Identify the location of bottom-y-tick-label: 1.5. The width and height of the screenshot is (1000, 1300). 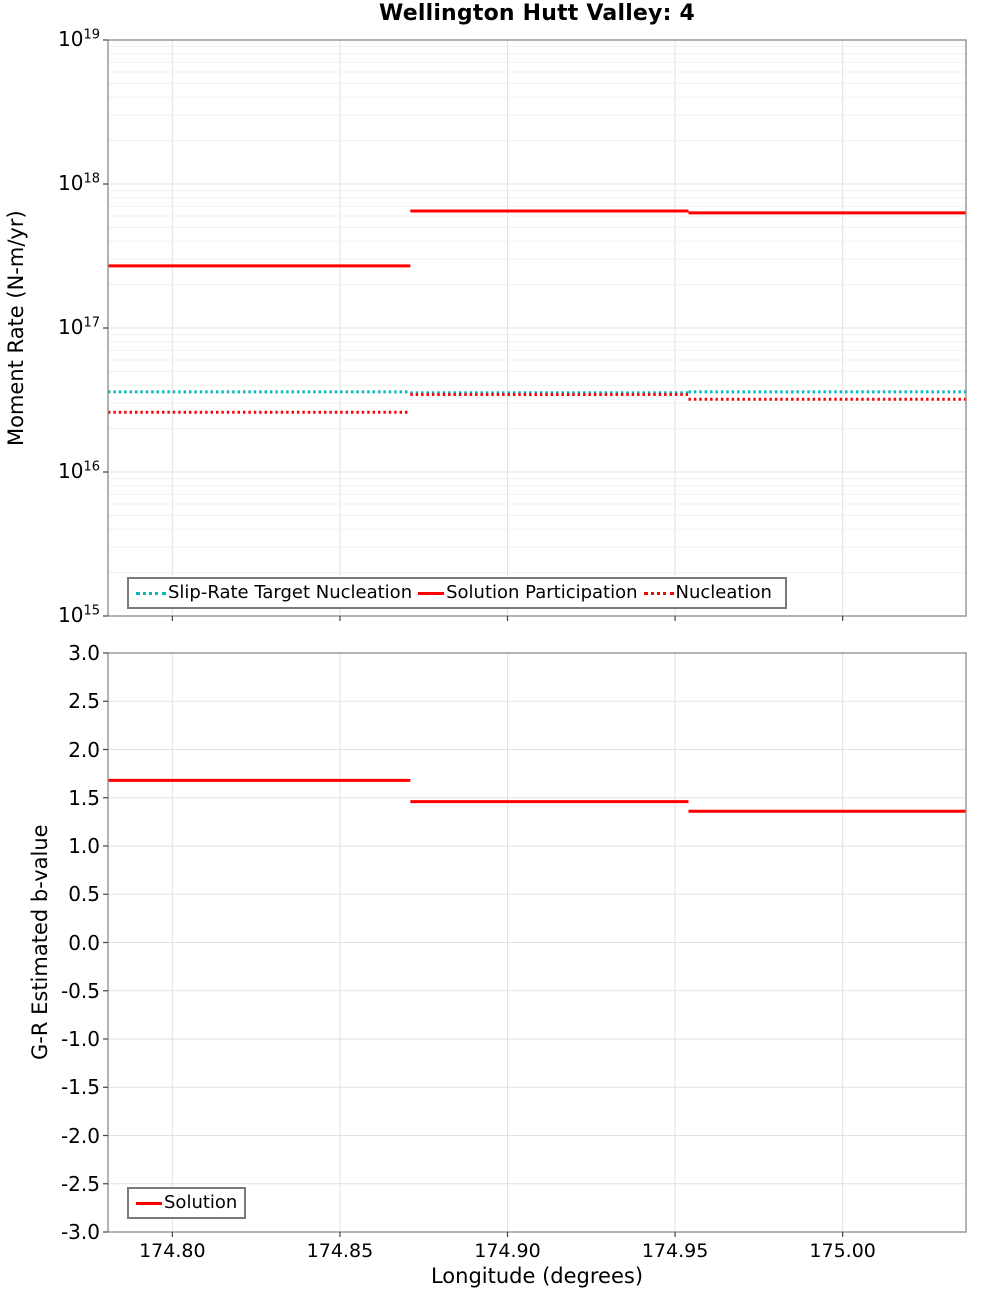
(84, 797).